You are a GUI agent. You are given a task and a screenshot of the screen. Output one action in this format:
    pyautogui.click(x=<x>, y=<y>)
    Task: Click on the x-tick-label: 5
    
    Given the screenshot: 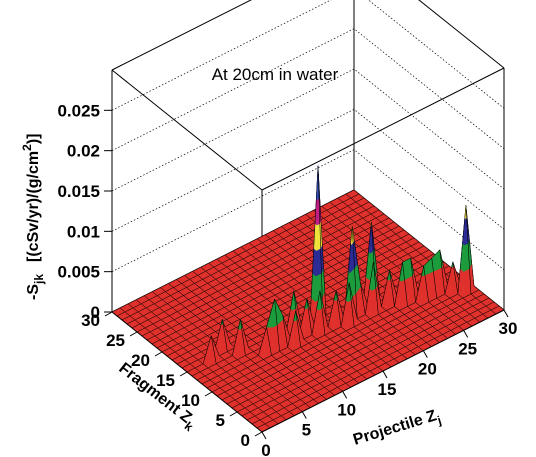 What is the action you would take?
    pyautogui.click(x=306, y=430)
    